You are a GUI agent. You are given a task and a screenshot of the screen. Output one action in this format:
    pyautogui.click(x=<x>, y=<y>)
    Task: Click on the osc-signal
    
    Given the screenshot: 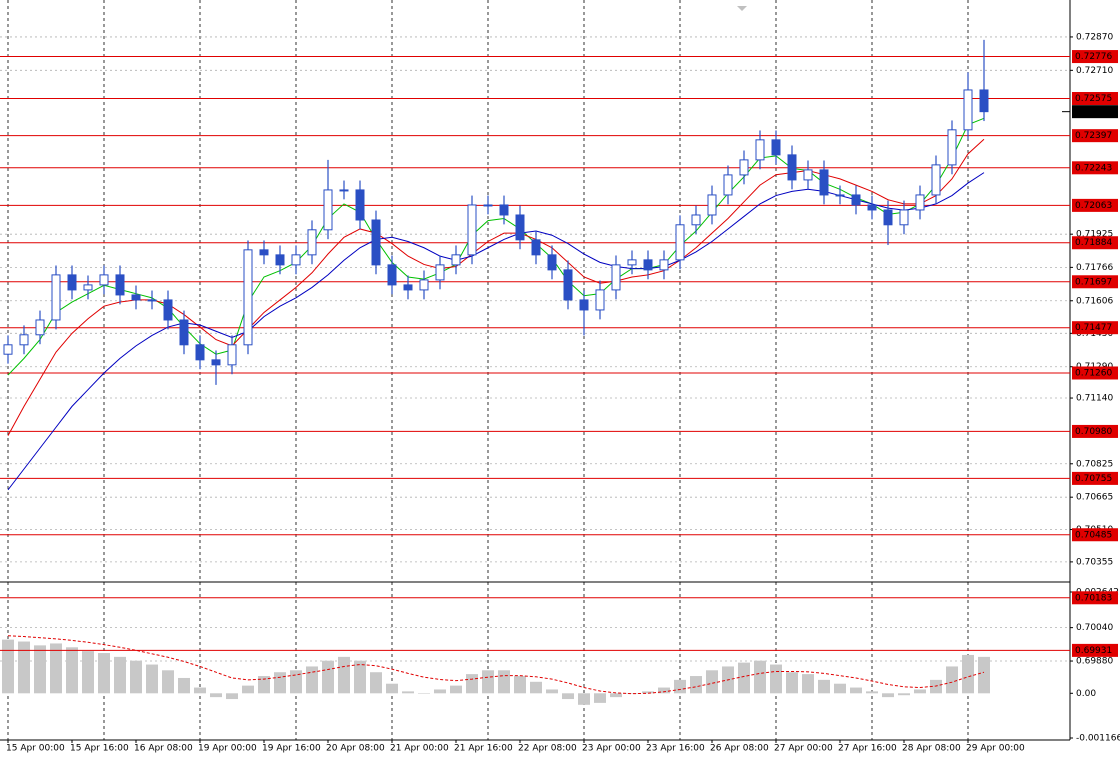 What is the action you would take?
    pyautogui.click(x=496, y=665)
    